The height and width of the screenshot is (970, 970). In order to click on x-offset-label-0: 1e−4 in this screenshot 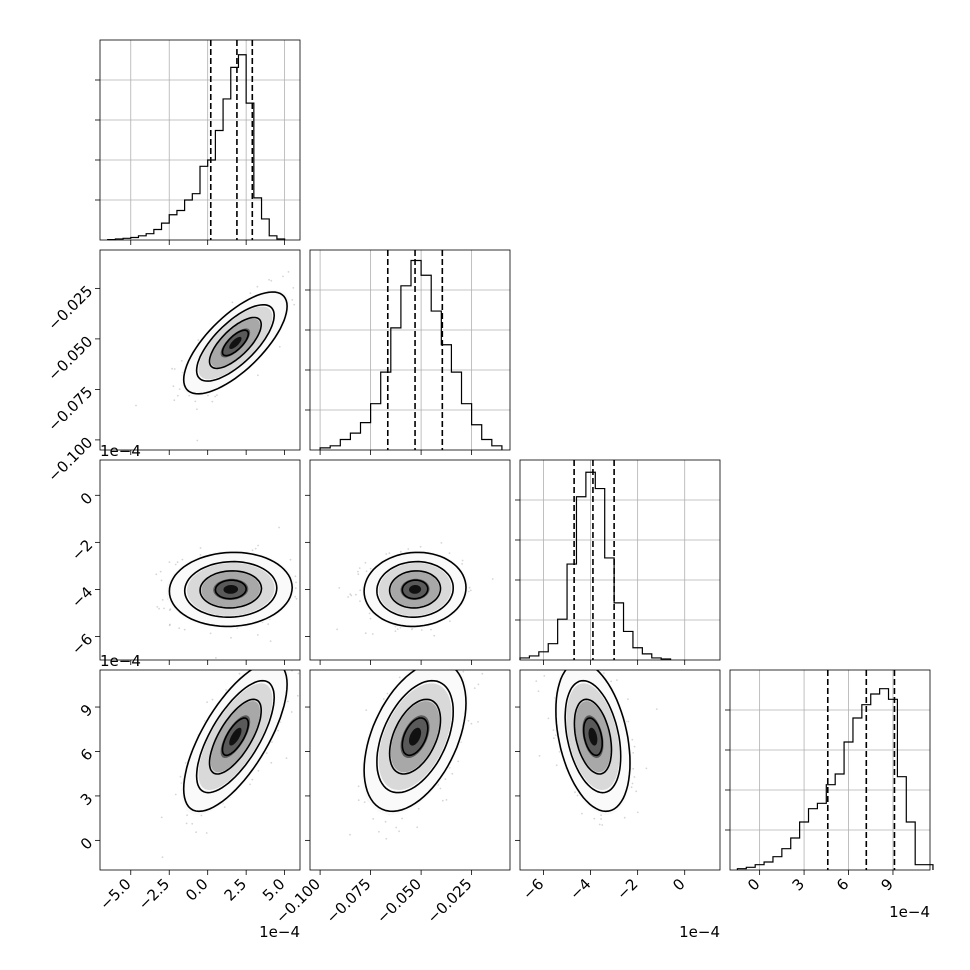, I will do `click(279, 932)`.